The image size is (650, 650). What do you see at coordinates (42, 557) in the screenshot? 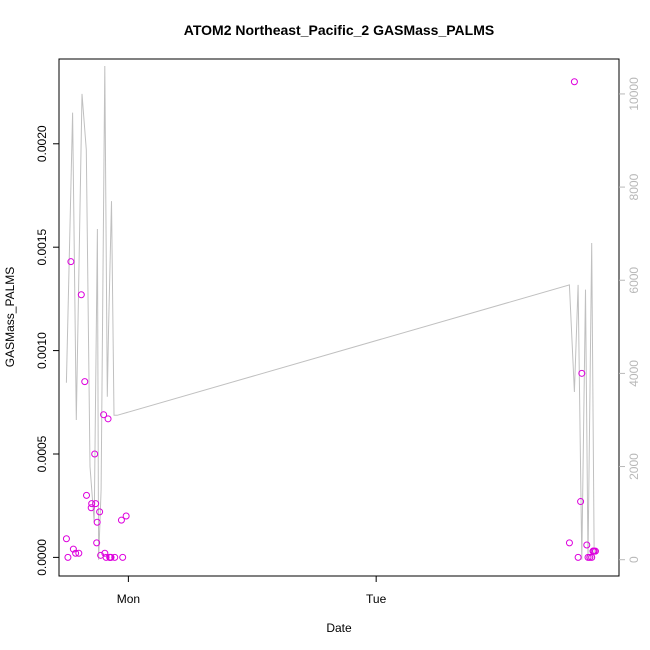
I see `y-tick-label: 0.0000` at bounding box center [42, 557].